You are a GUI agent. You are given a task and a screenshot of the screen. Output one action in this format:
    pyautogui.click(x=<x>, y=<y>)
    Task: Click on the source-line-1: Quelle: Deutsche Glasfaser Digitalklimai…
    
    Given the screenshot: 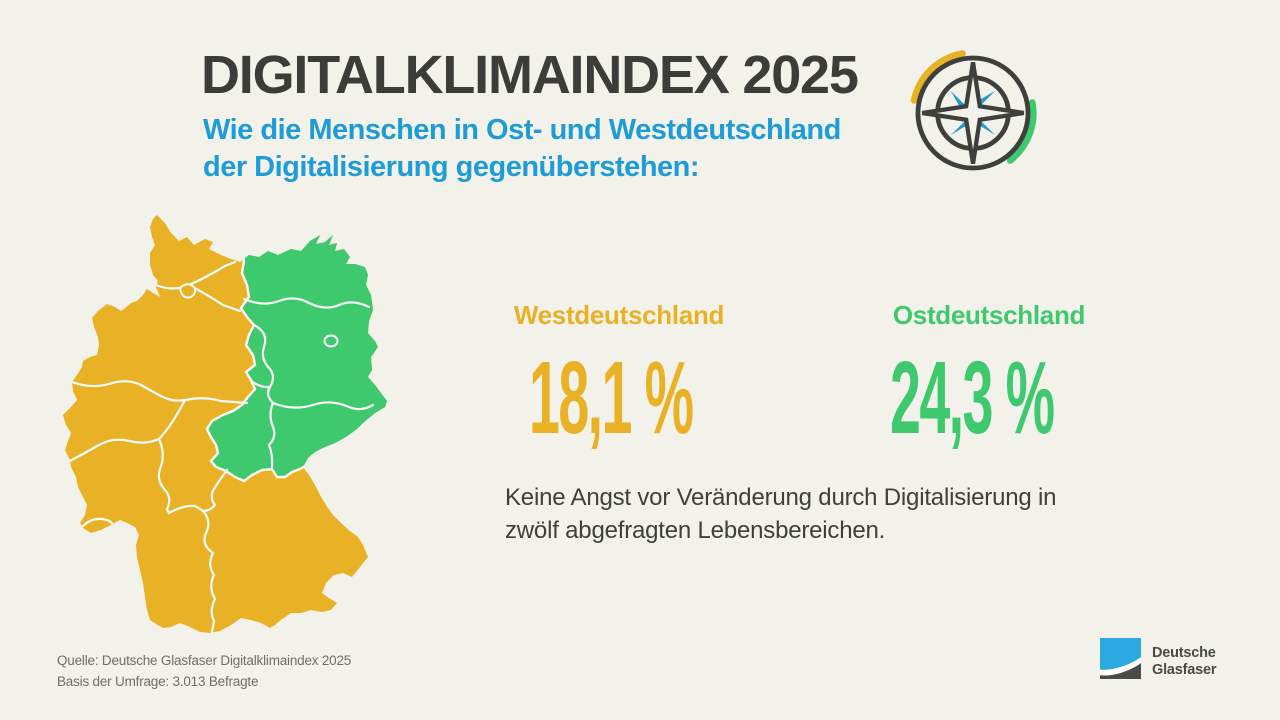 What is the action you would take?
    pyautogui.click(x=204, y=660)
    